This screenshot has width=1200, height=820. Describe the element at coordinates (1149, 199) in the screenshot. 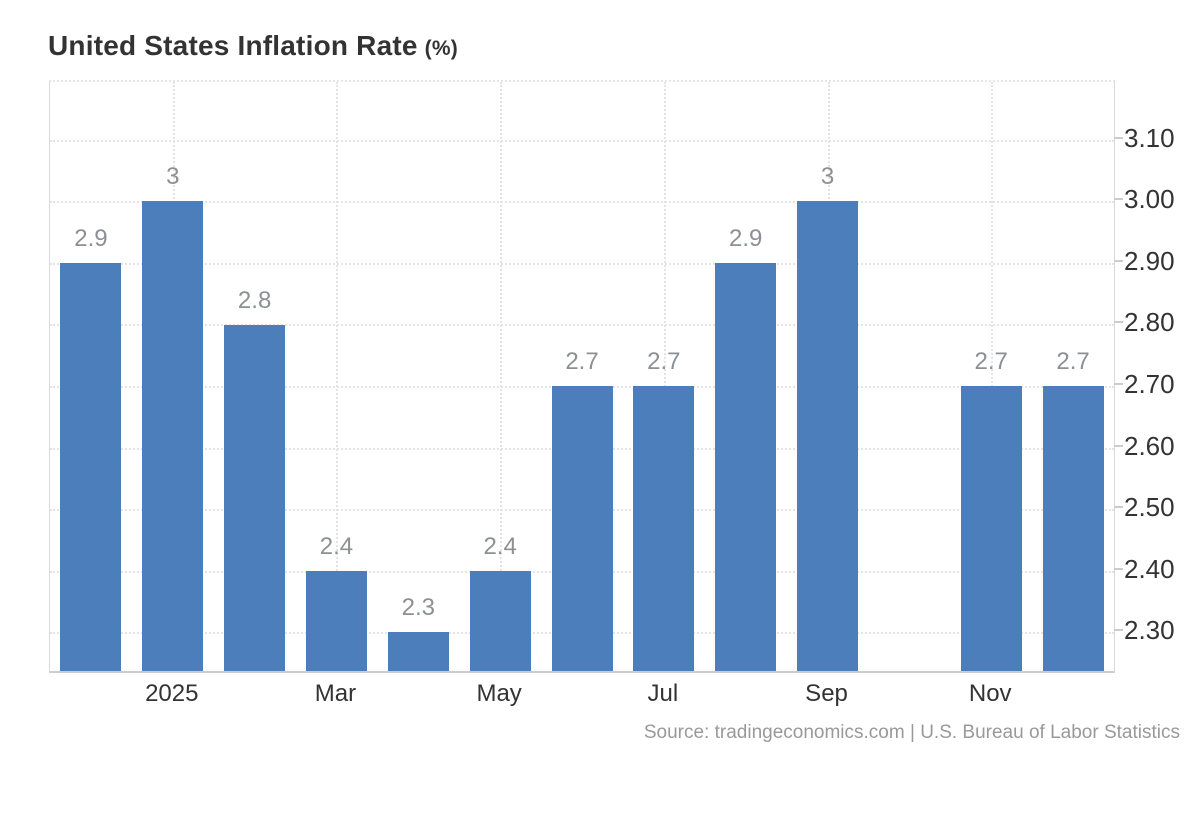

I see `y-axis-label: 3.00` at that location.